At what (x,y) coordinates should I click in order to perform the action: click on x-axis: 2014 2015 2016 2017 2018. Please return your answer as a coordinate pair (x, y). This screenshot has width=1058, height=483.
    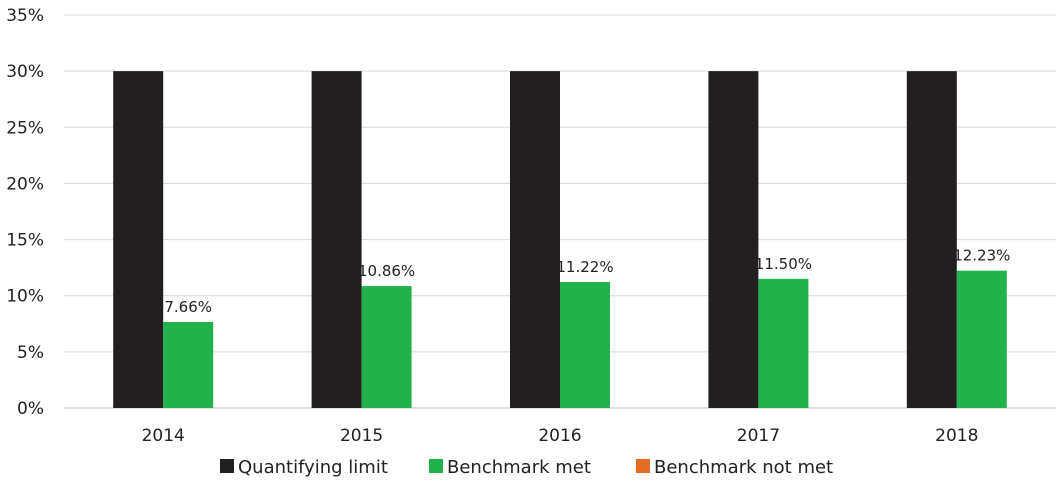
    Looking at the image, I should click on (560, 436).